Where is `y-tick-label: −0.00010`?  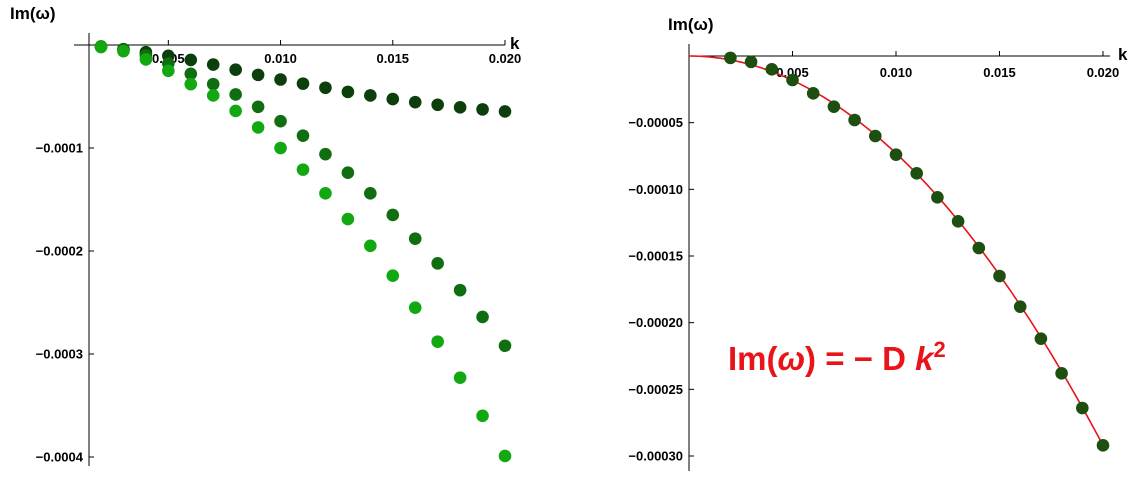
y-tick-label: −0.00010 is located at coordinates (655, 189).